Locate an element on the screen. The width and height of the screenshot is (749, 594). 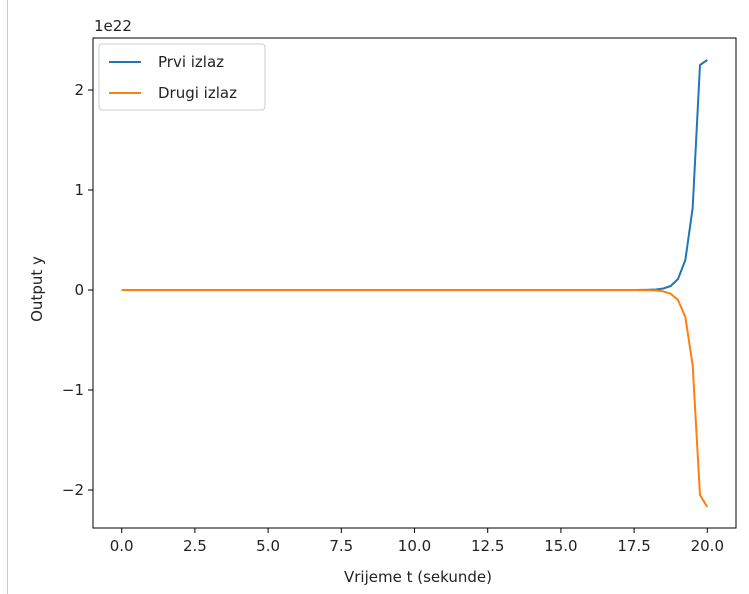
y-tick-label: 1 is located at coordinates (79, 190).